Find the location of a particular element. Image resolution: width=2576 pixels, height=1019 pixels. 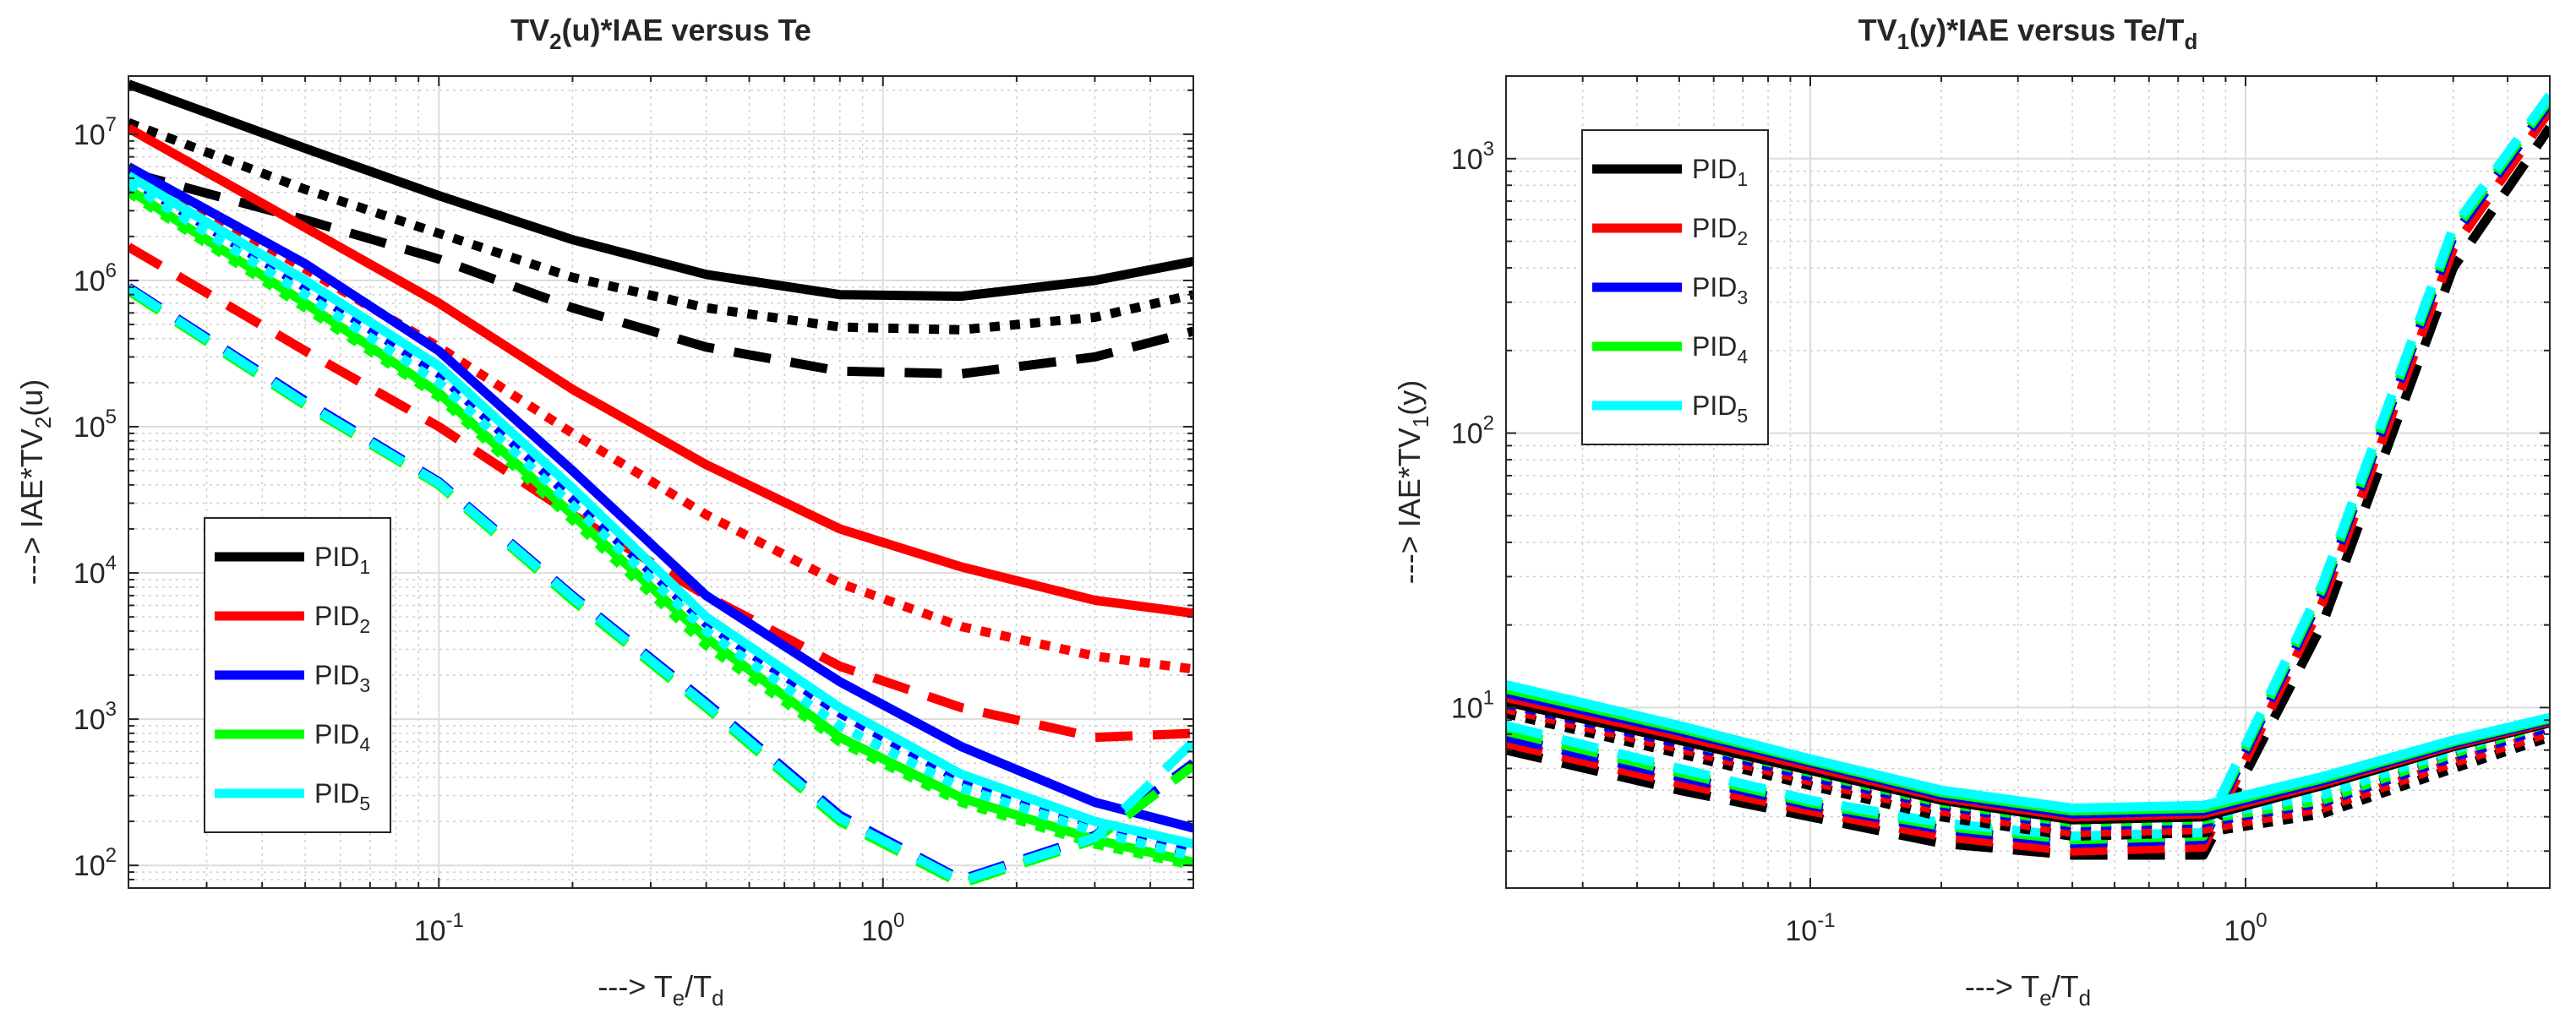

legend-label-pid2: PID2 is located at coordinates (1720, 231).